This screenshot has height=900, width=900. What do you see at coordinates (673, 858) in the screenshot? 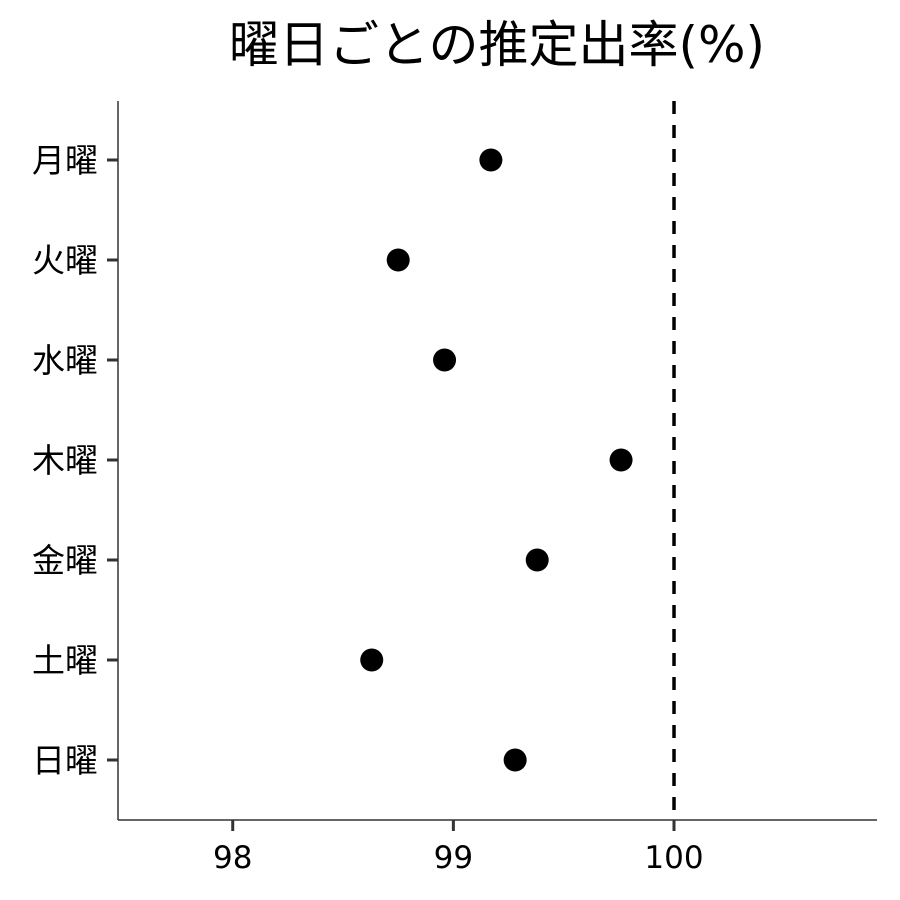
I see `x-tick-label: 100` at bounding box center [673, 858].